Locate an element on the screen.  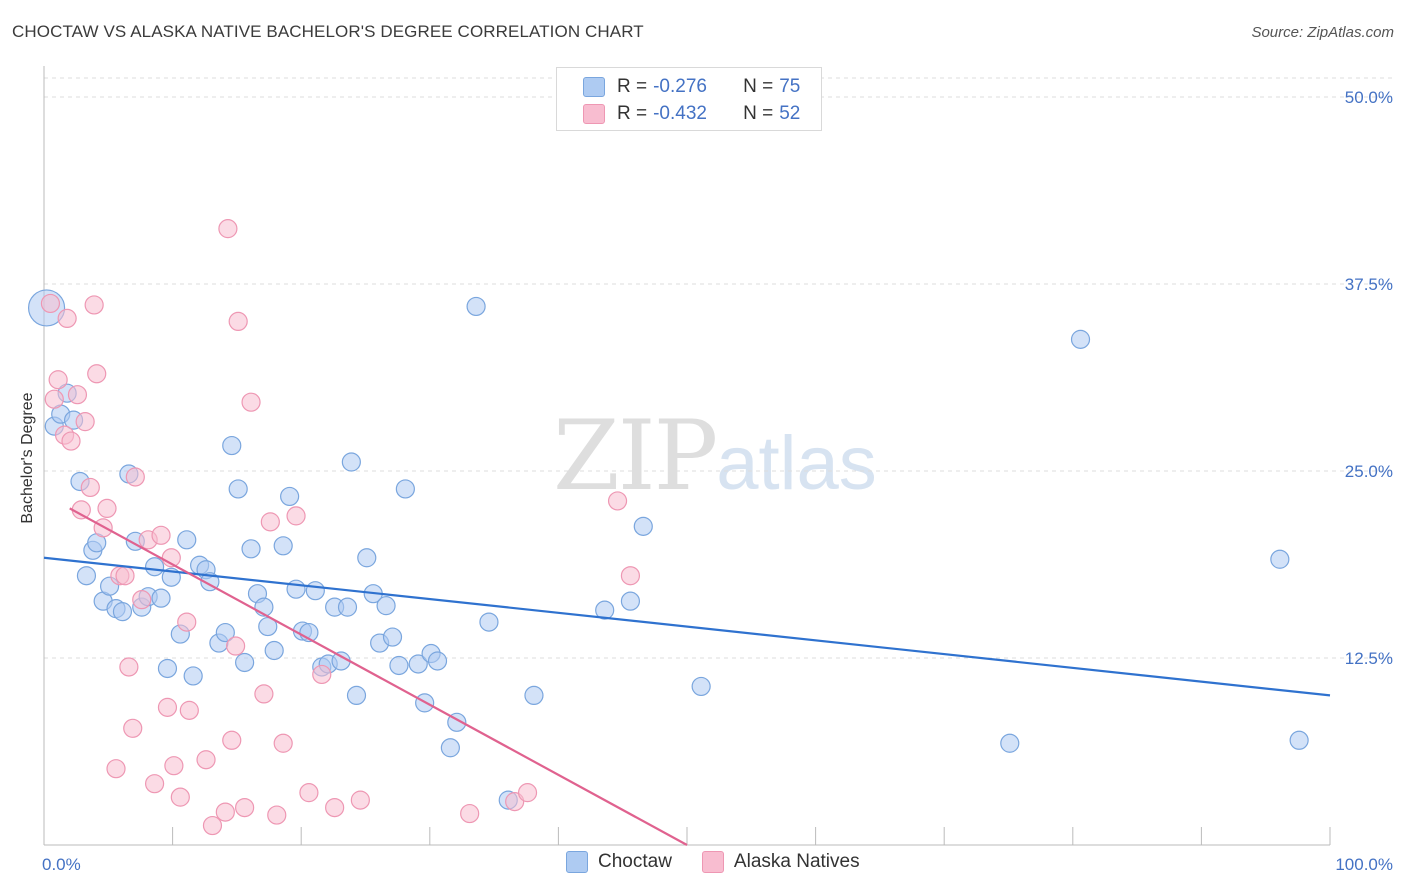
legend-row-choctaw: R = -0.276 N = 75 is located at coordinates (691, 87).